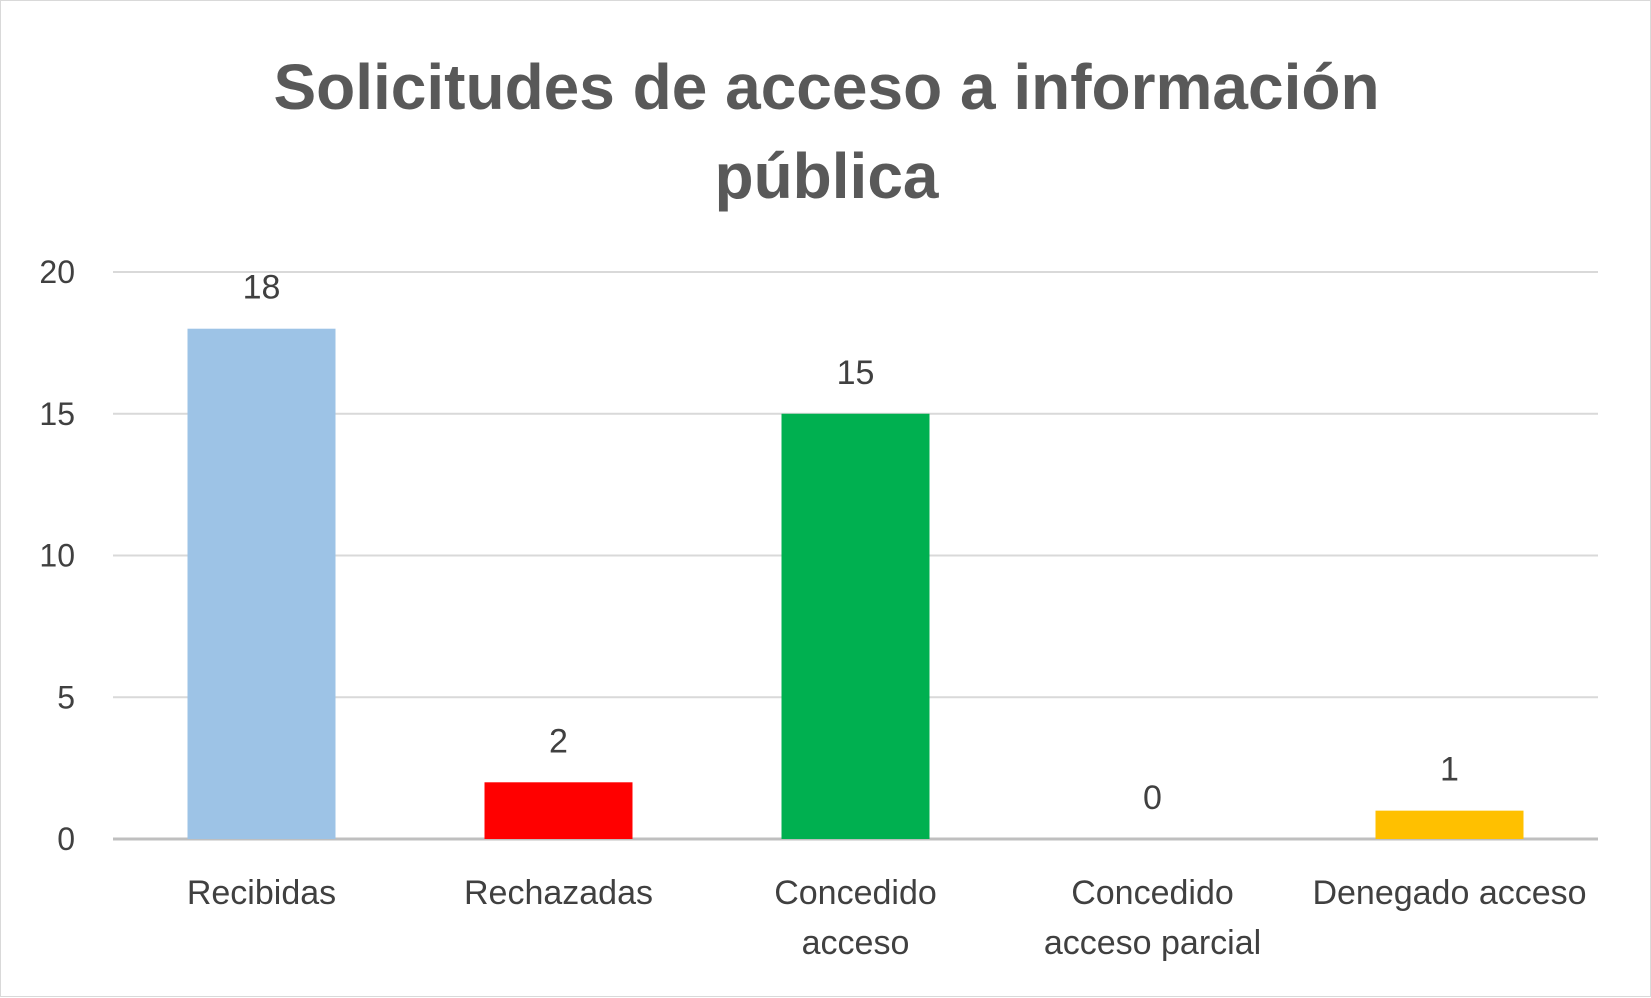 Image resolution: width=1651 pixels, height=998 pixels. Describe the element at coordinates (558, 741) in the screenshot. I see `data-label: 2` at that location.